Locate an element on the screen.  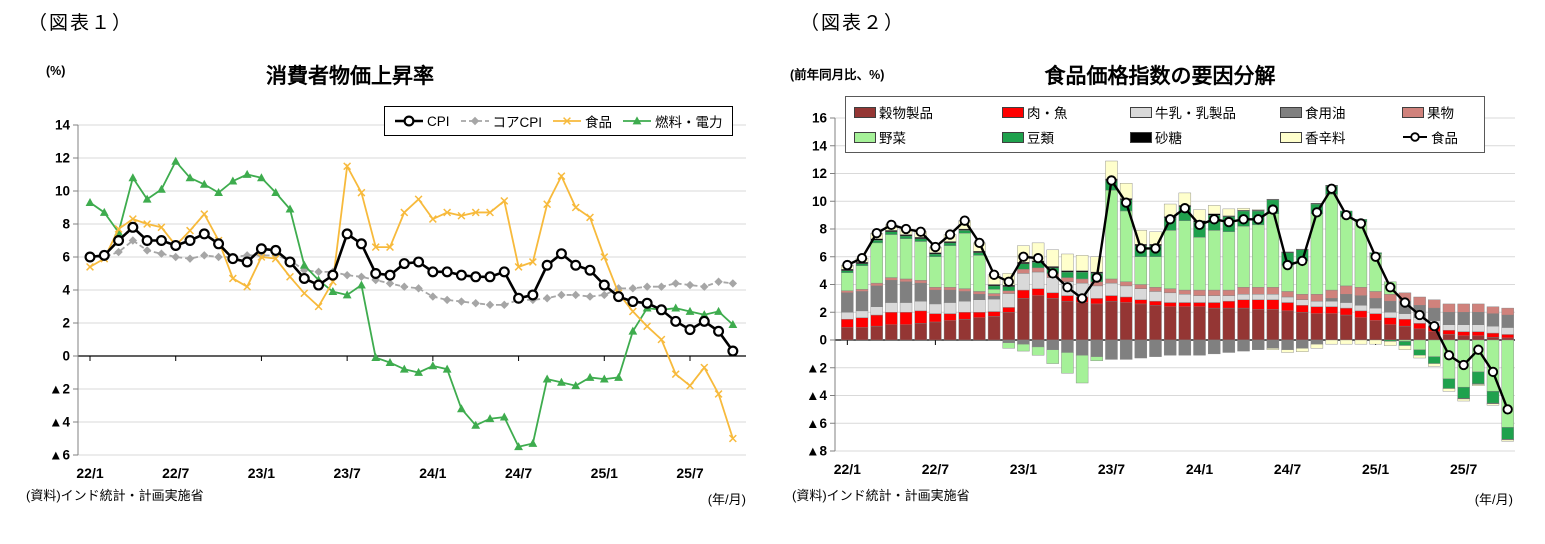
bar-segment-砂糖 is located at coordinates (891, 231).